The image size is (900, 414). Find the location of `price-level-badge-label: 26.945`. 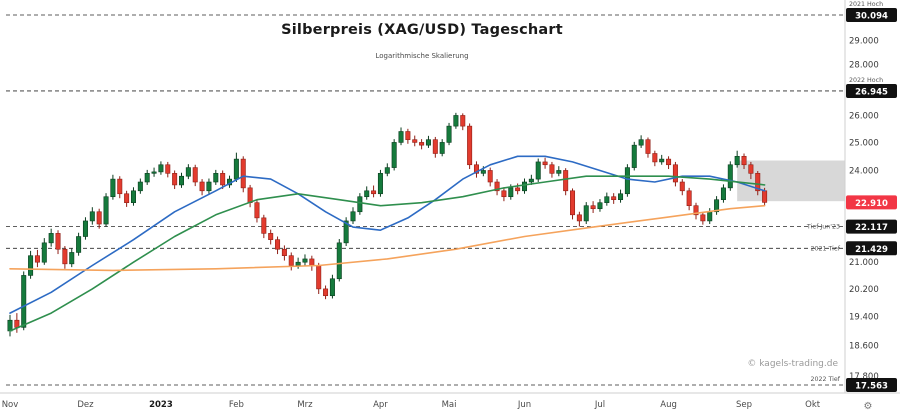

price-level-badge-label: 26.945 is located at coordinates (871, 92).